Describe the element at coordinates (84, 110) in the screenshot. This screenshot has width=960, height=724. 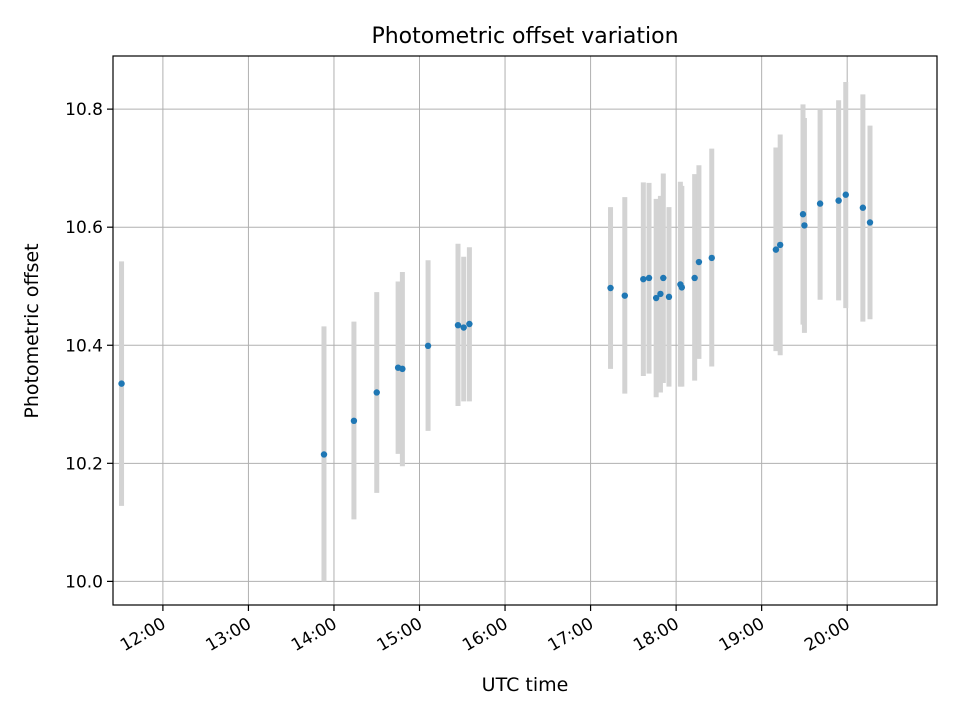
I see `y-tick-label: 10.8` at that location.